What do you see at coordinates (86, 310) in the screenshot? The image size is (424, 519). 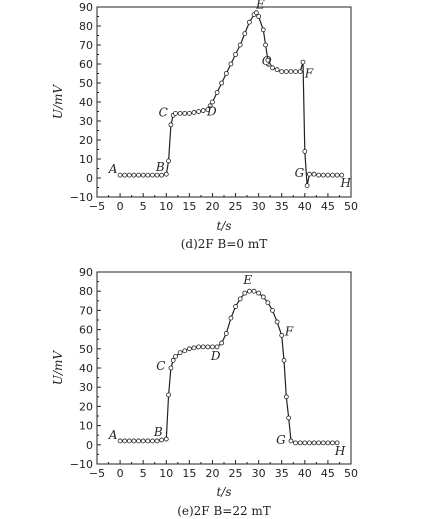 I see `chart-1-y-tick-label: 70` at bounding box center [86, 310].